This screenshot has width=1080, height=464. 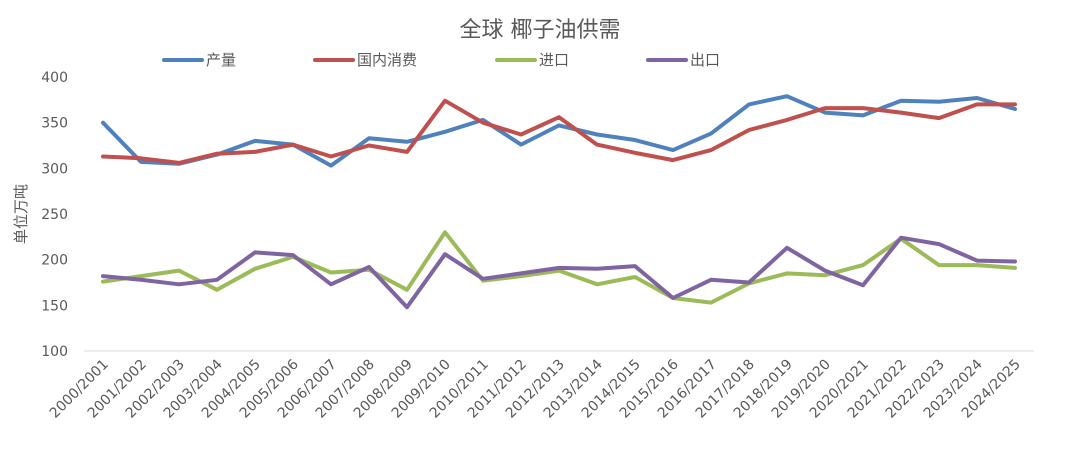 What do you see at coordinates (54, 261) in the screenshot?
I see `y-tick-label: 200` at bounding box center [54, 261].